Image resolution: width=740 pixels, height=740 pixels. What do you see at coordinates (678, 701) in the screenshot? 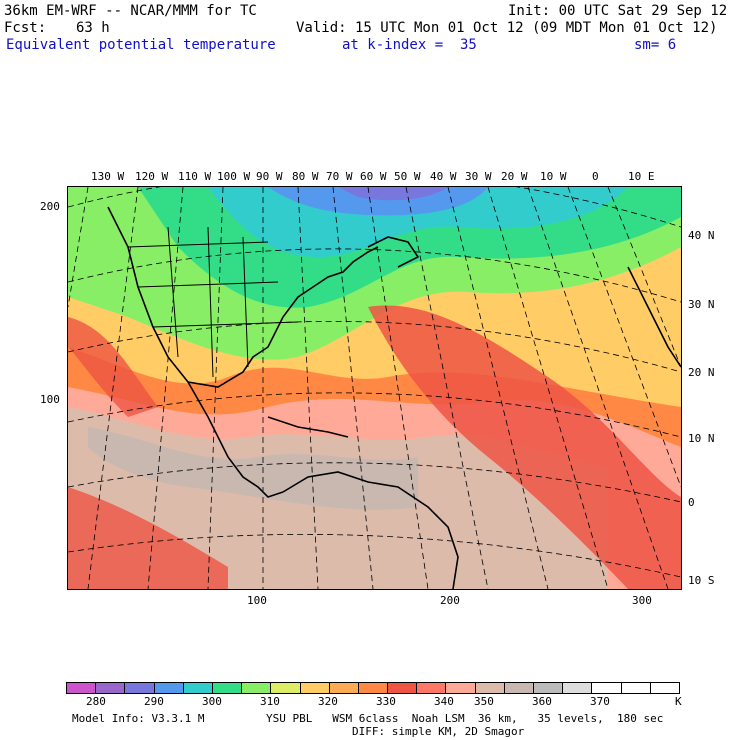
I see `colorbar-unit: K` at bounding box center [678, 701].